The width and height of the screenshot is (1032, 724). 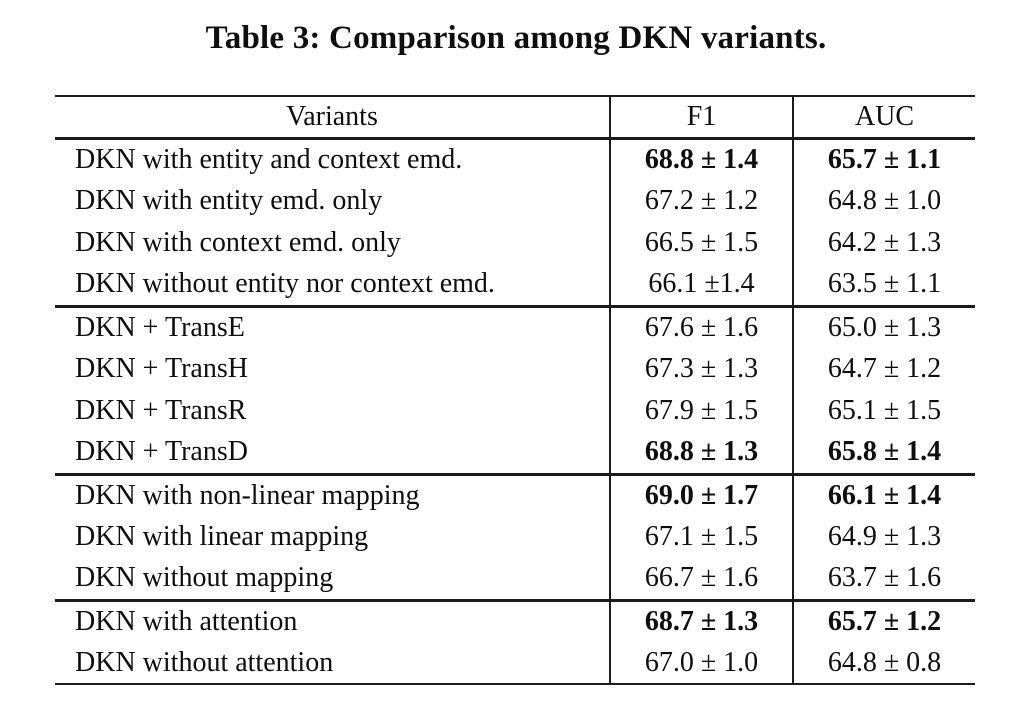 I want to click on variant-cell: DKN with entity and context emd., so click(x=269, y=159).